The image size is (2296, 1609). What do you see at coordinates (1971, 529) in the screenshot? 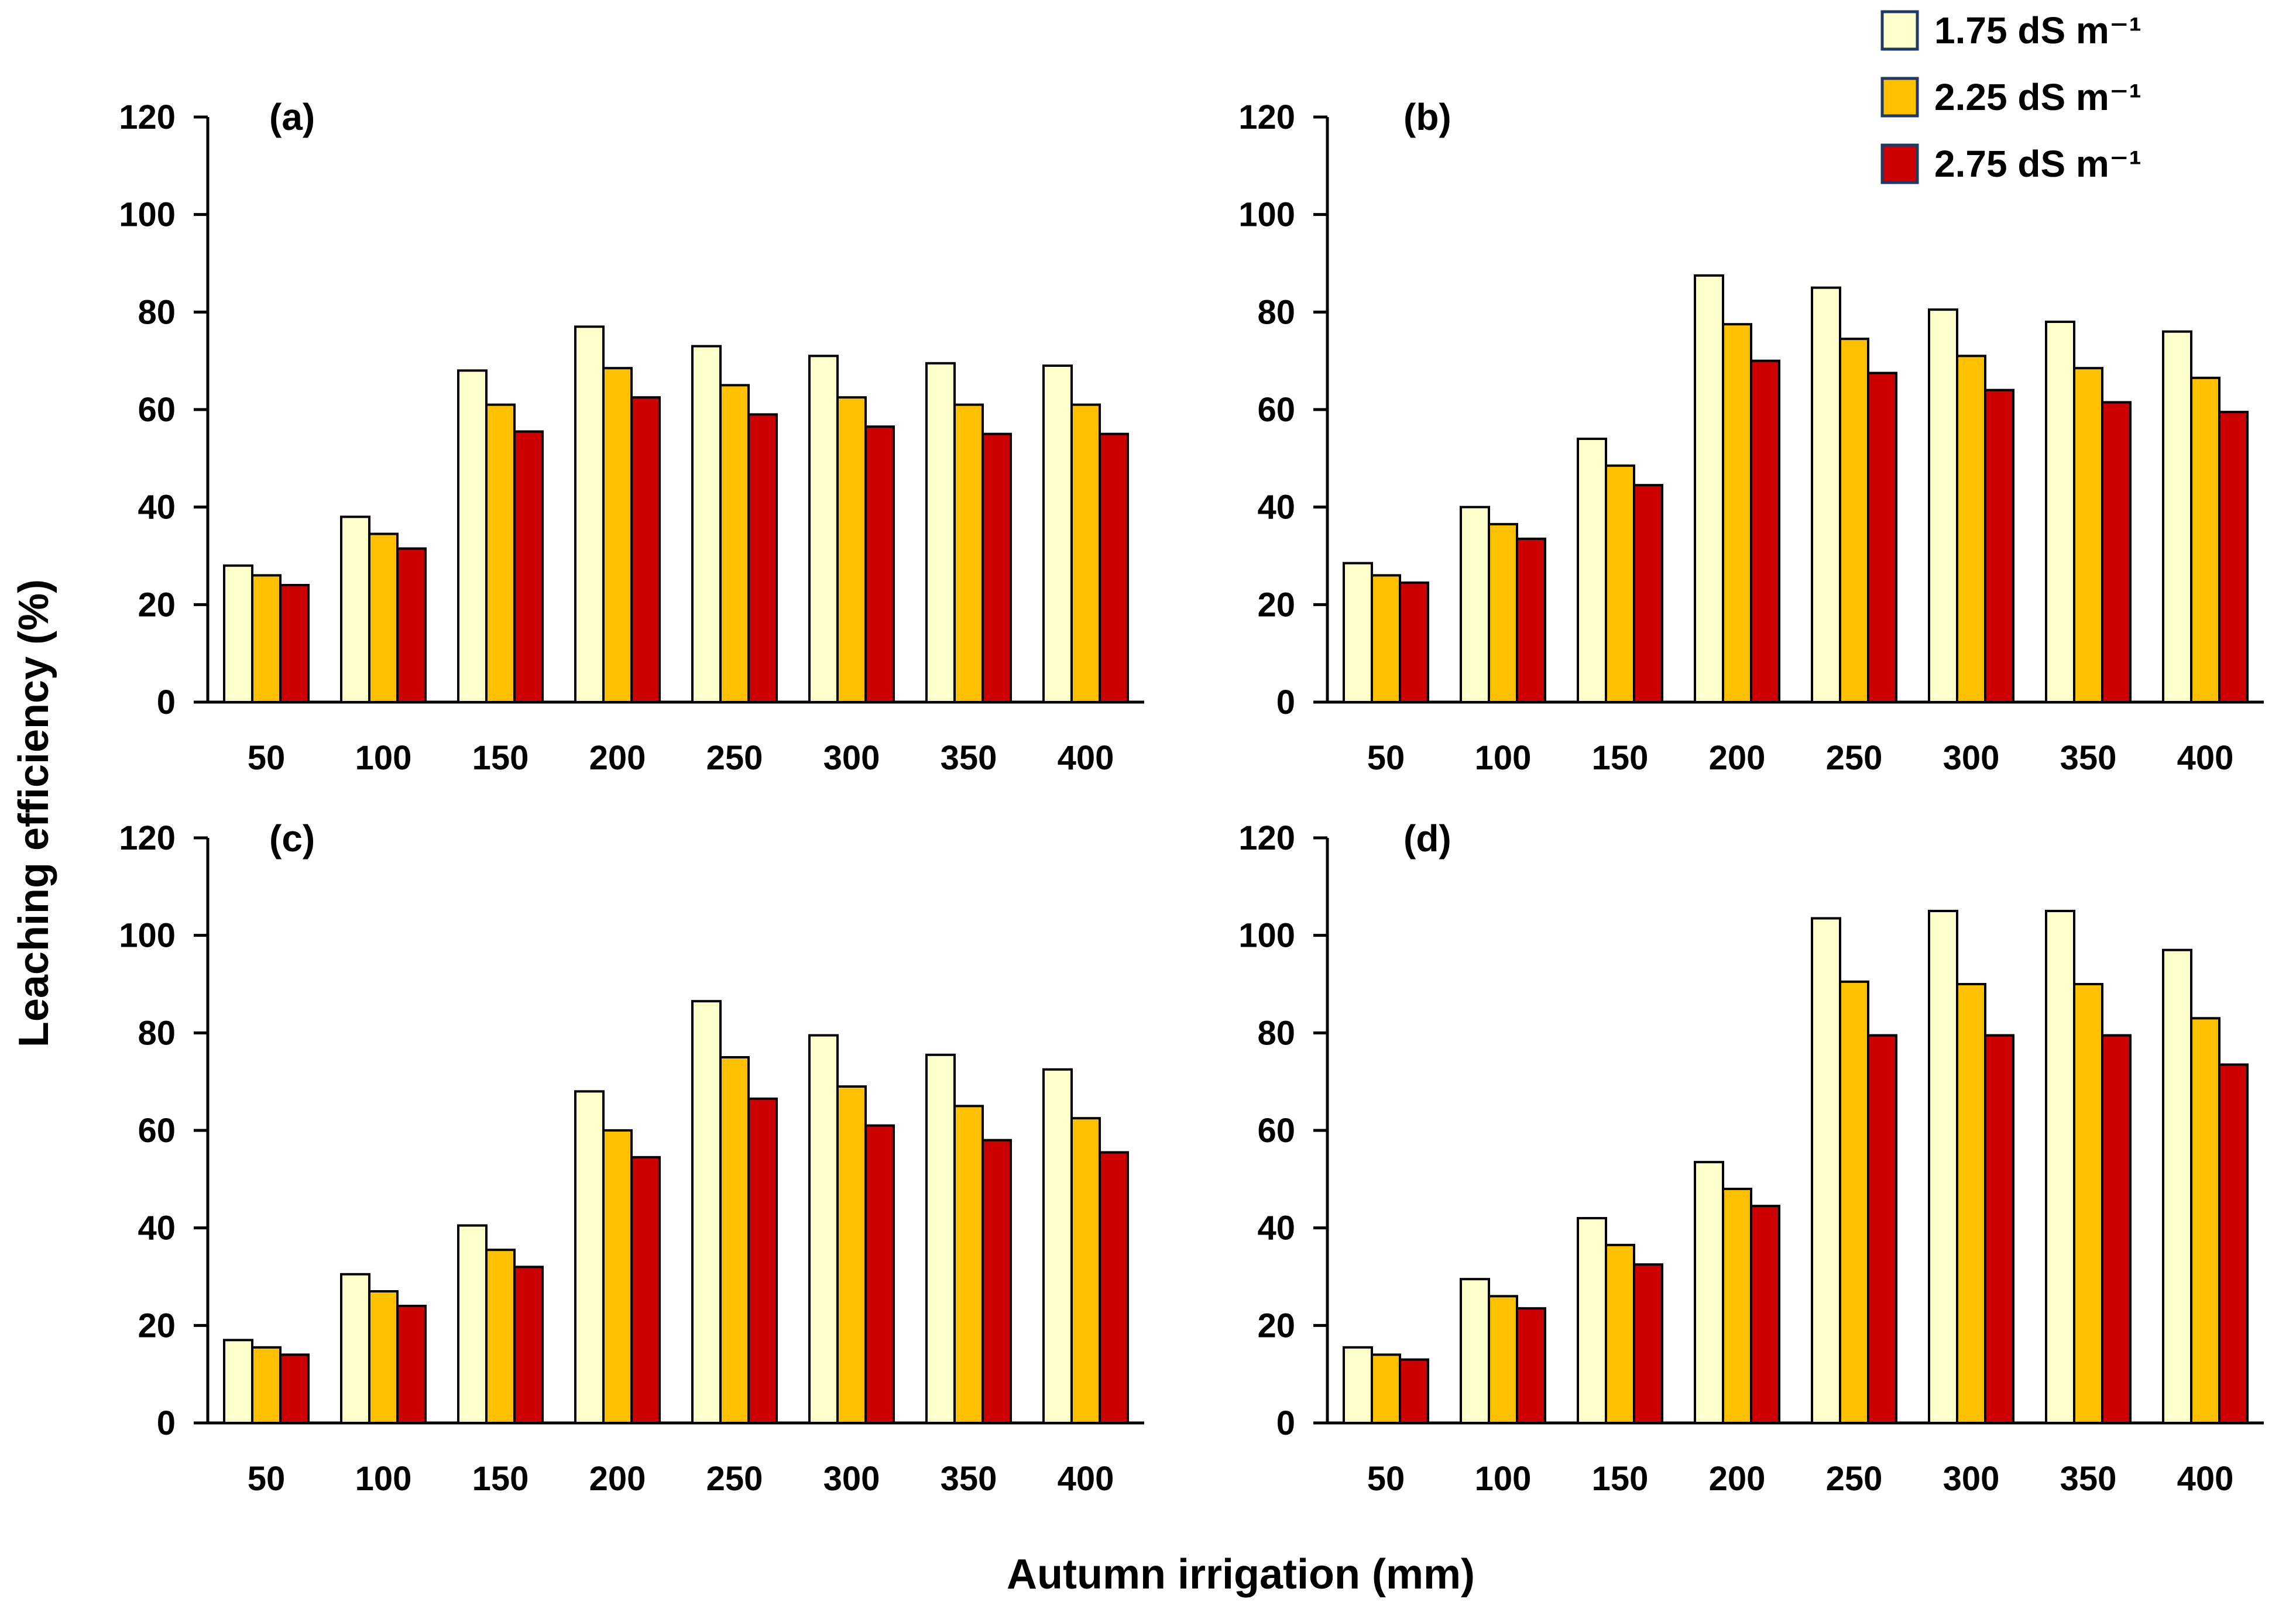
I see `bar-b-300-s225` at bounding box center [1971, 529].